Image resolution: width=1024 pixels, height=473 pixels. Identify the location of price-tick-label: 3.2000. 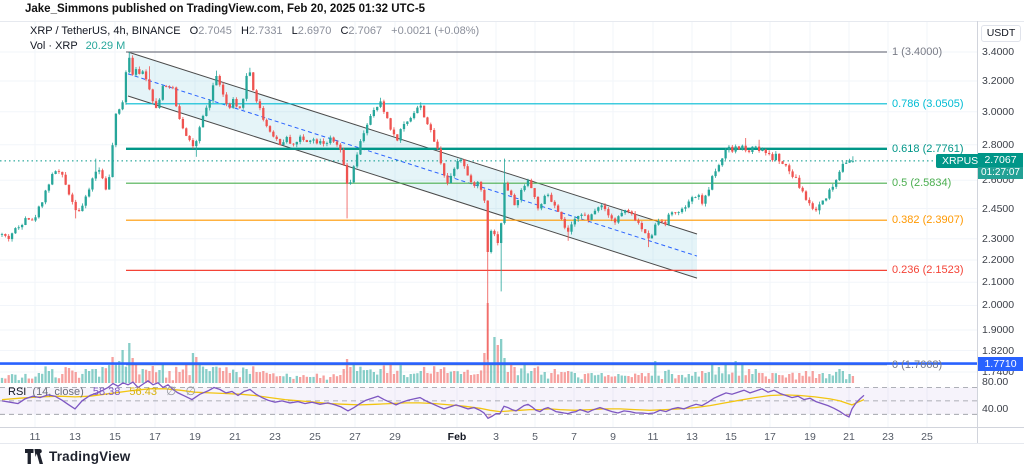
(998, 80).